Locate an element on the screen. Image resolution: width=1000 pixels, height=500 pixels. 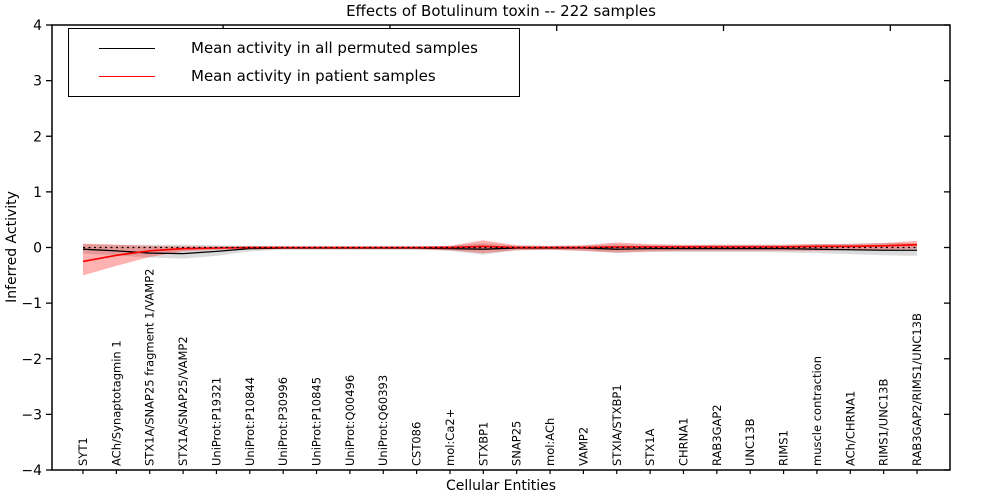
y-tick-label: −4 is located at coordinates (31, 471).